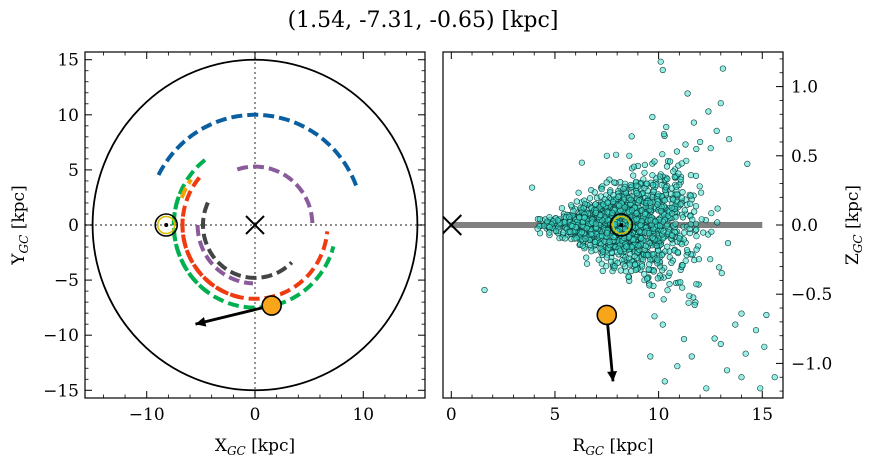 This screenshot has width=874, height=464. Describe the element at coordinates (804, 226) in the screenshot. I see `y-tick-label: 0.0` at that location.